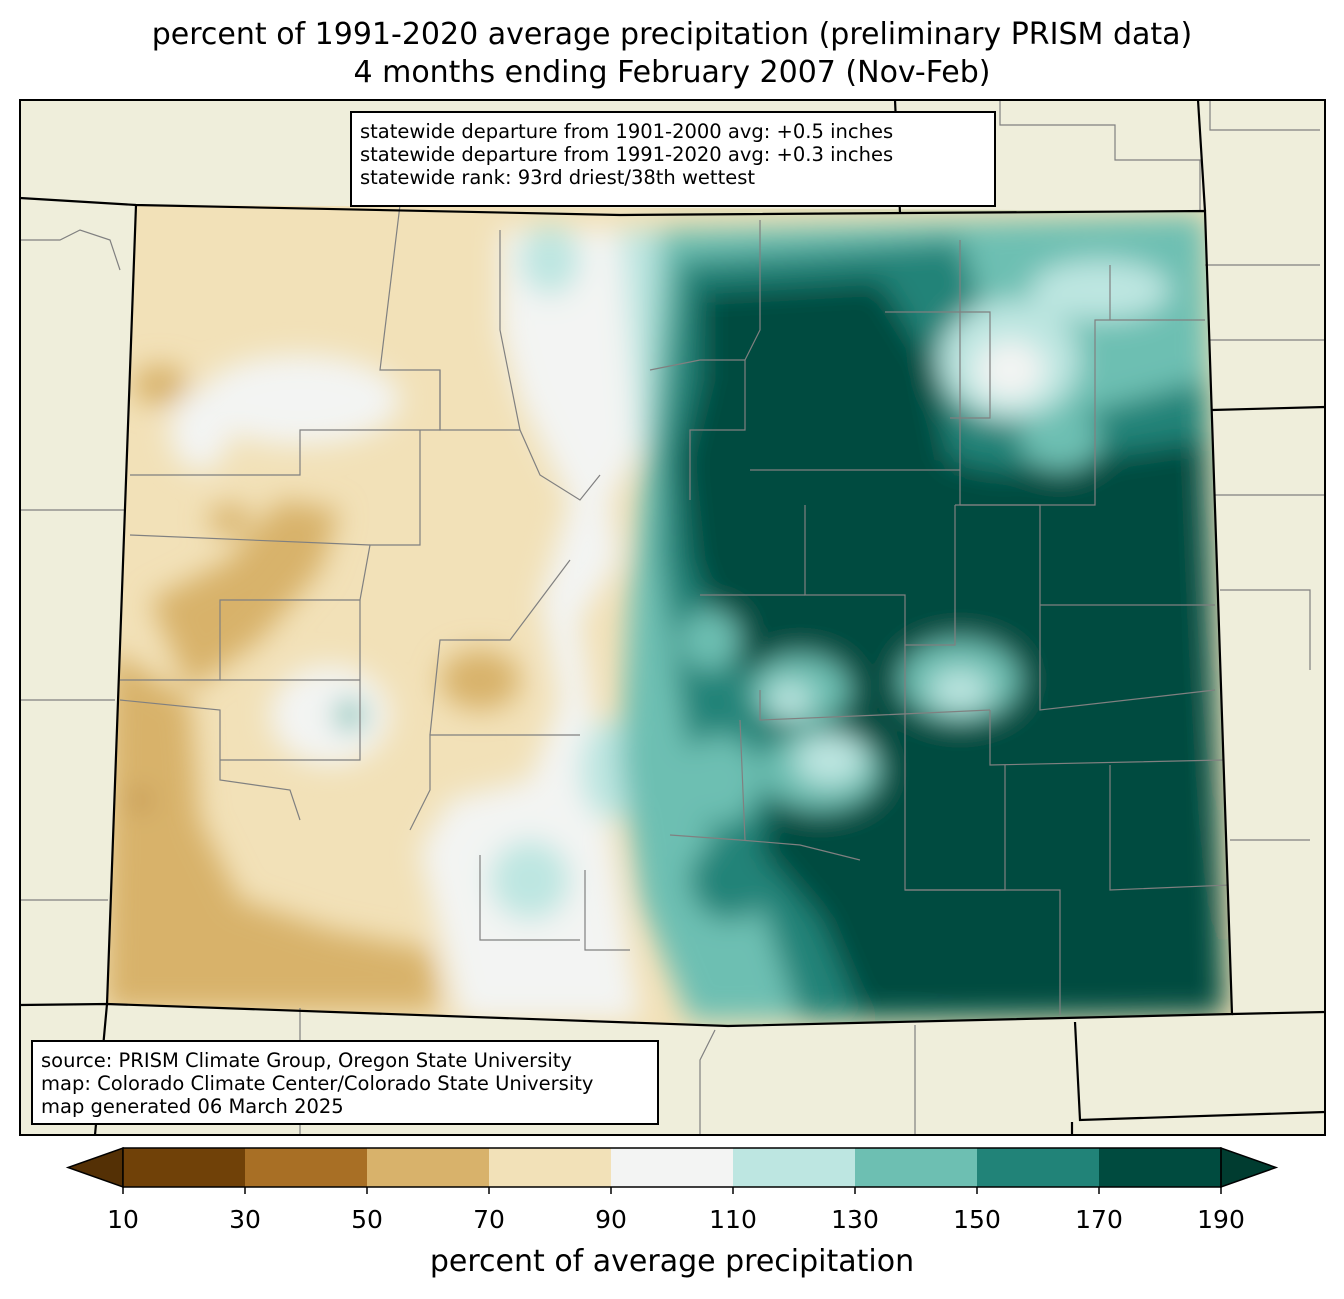 Image resolution: width=1344 pixels, height=1299 pixels. Describe the element at coordinates (489, 1219) in the screenshot. I see `colorbar-tick-label: 70` at that location.